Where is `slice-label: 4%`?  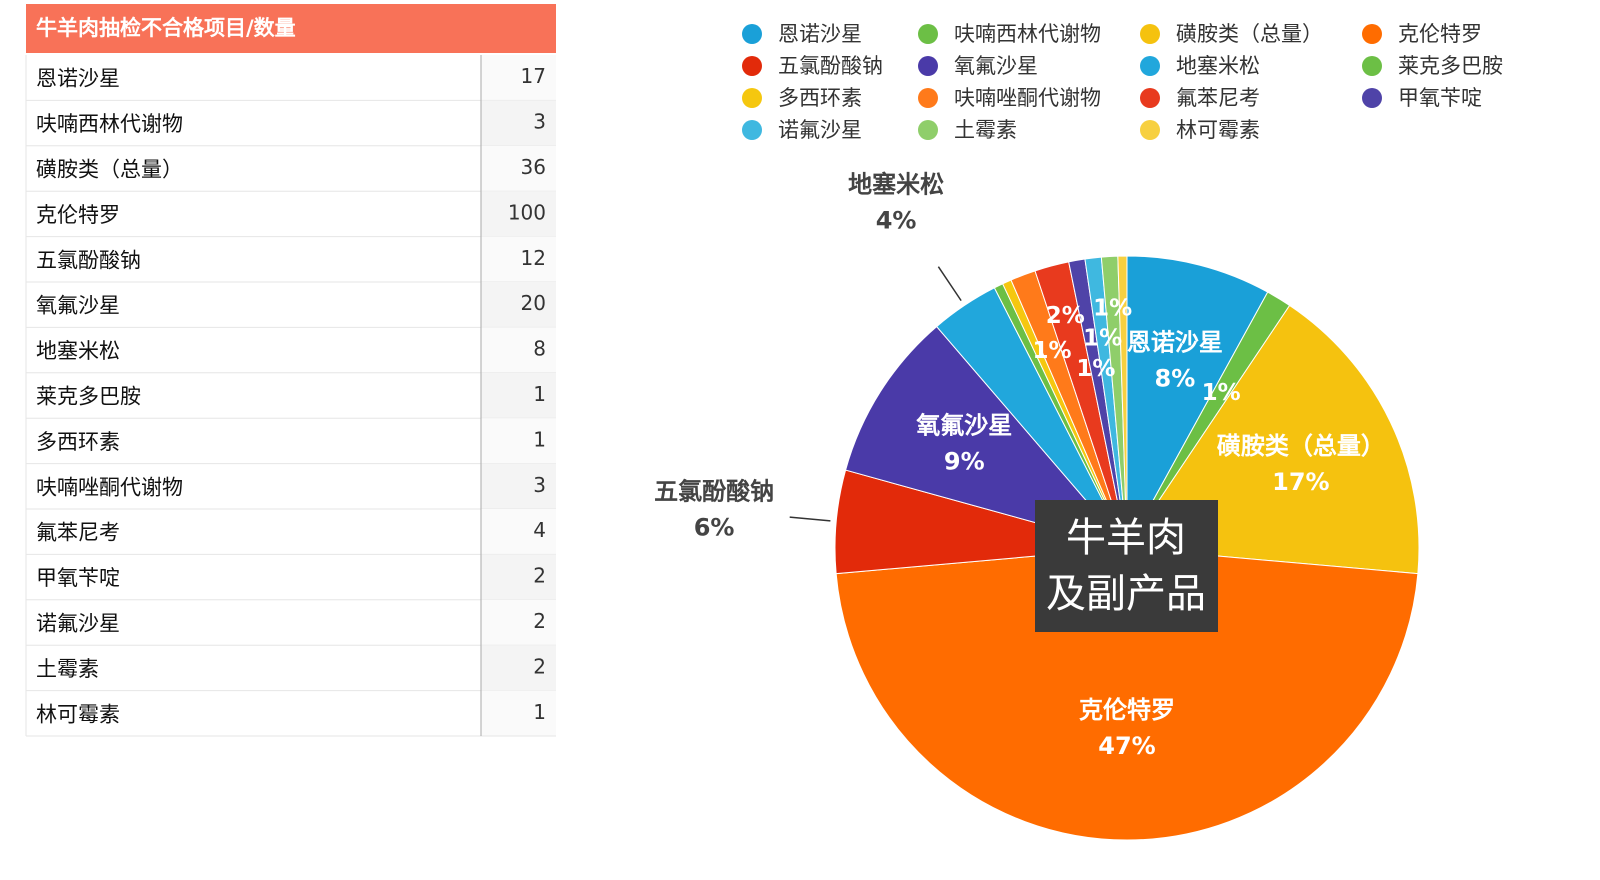
slice-label: 4% is located at coordinates (896, 221).